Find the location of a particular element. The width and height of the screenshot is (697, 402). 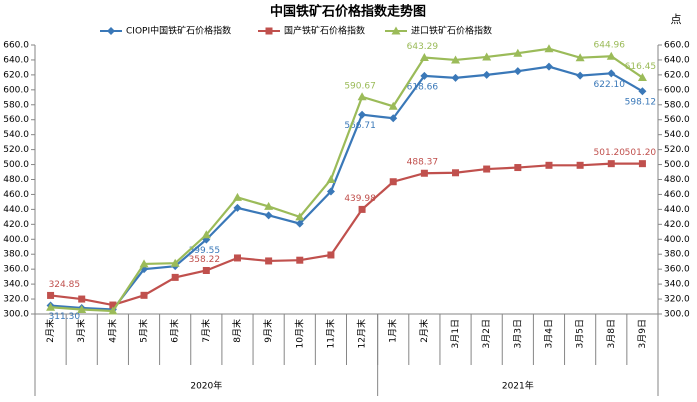

y-tick-label: 420.0 is located at coordinates (16, 225).